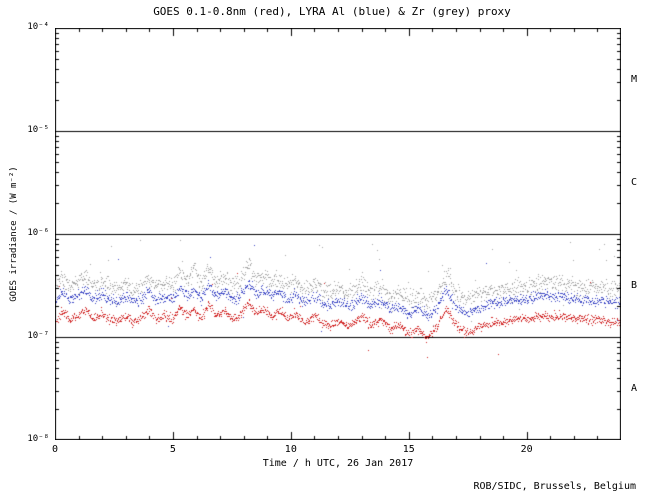 This screenshot has height=500, width=650. I want to click on y-tick-label: 10⁻⁶, so click(38, 233).